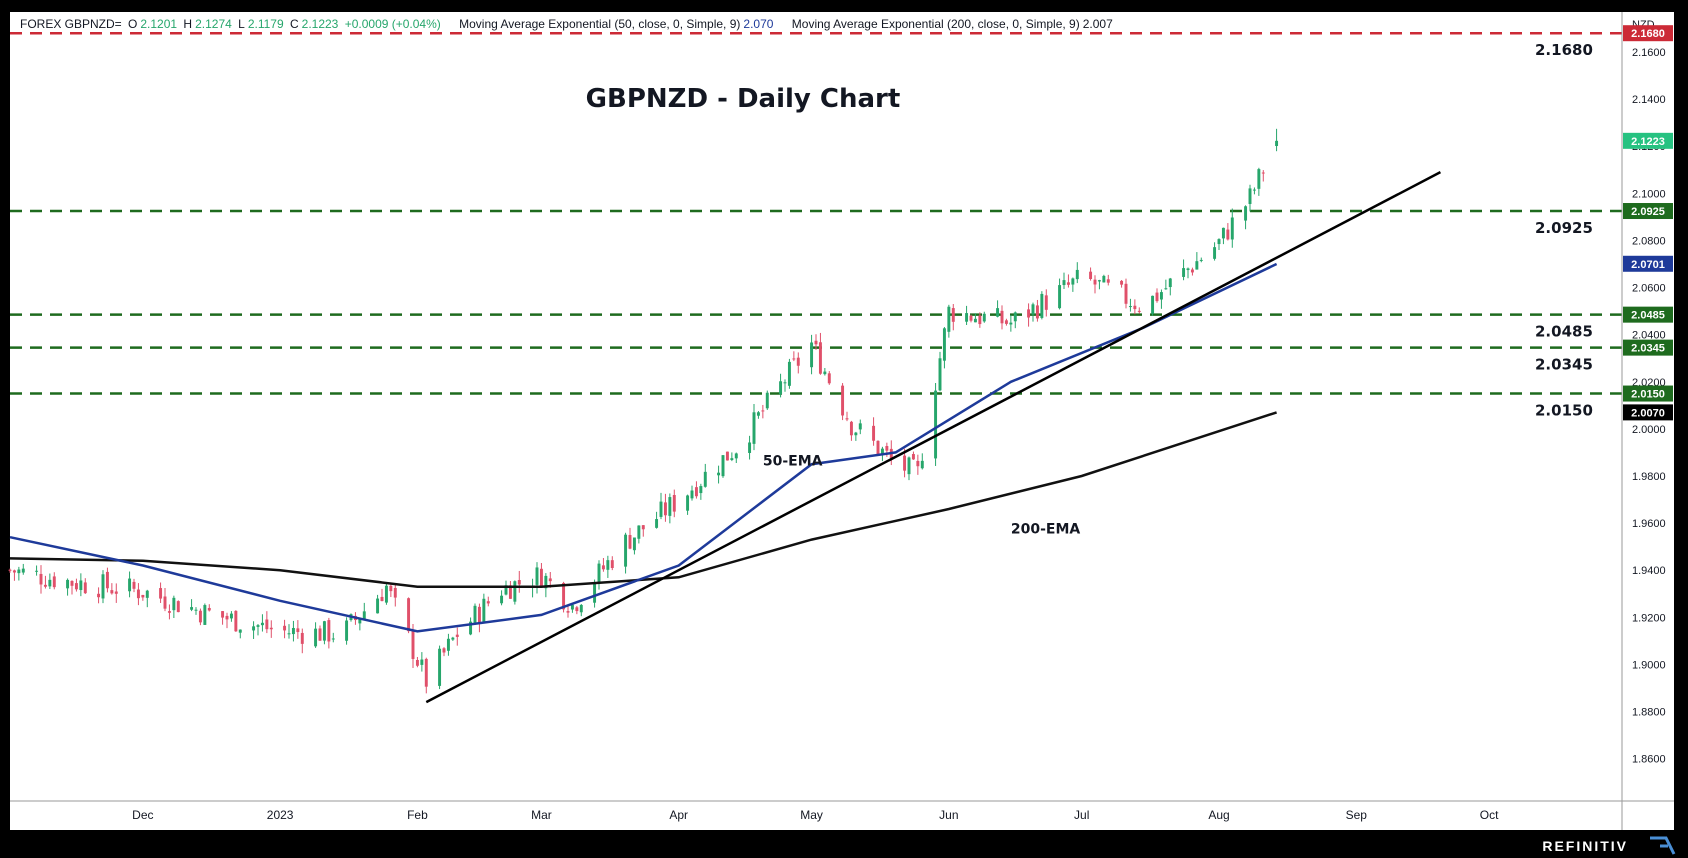  What do you see at coordinates (1649, 665) in the screenshot?
I see `price-tick-label: 1.9000` at bounding box center [1649, 665].